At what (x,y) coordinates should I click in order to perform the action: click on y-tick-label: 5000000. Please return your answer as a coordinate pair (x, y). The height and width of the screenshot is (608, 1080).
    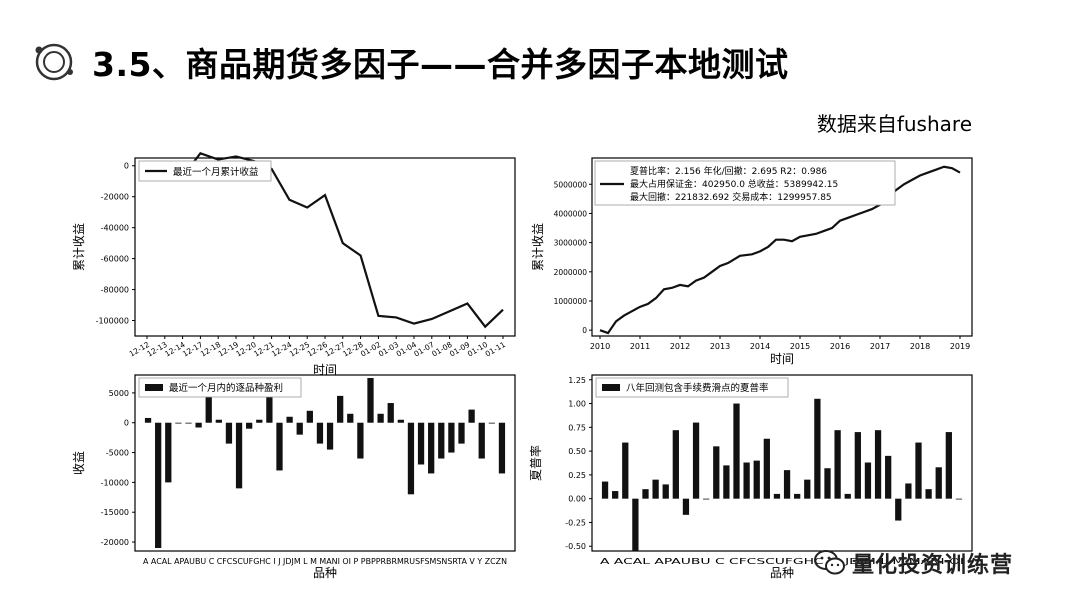
    Looking at the image, I should click on (571, 184).